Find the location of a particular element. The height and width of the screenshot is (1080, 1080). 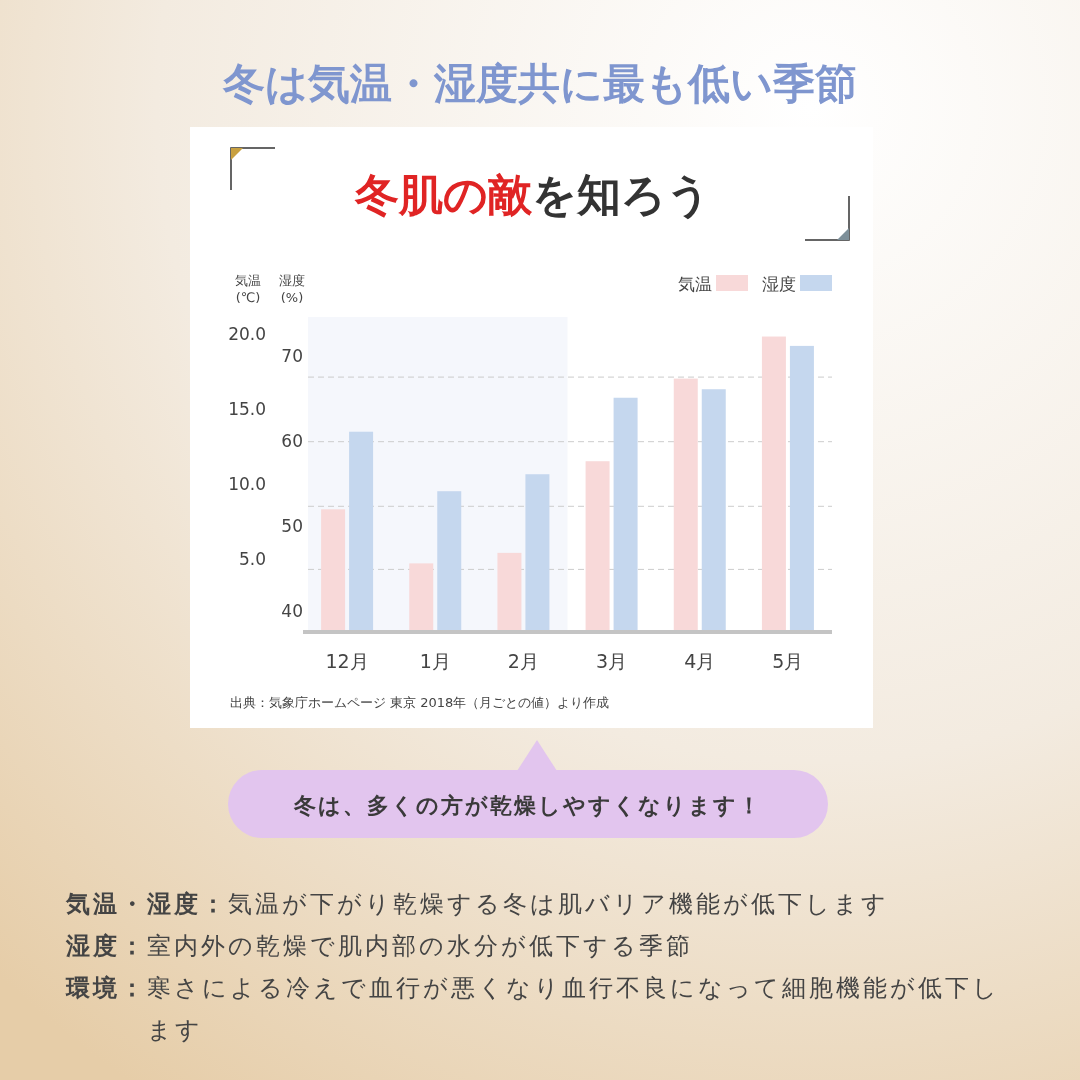

x-tick-label: 4月 is located at coordinates (700, 661).